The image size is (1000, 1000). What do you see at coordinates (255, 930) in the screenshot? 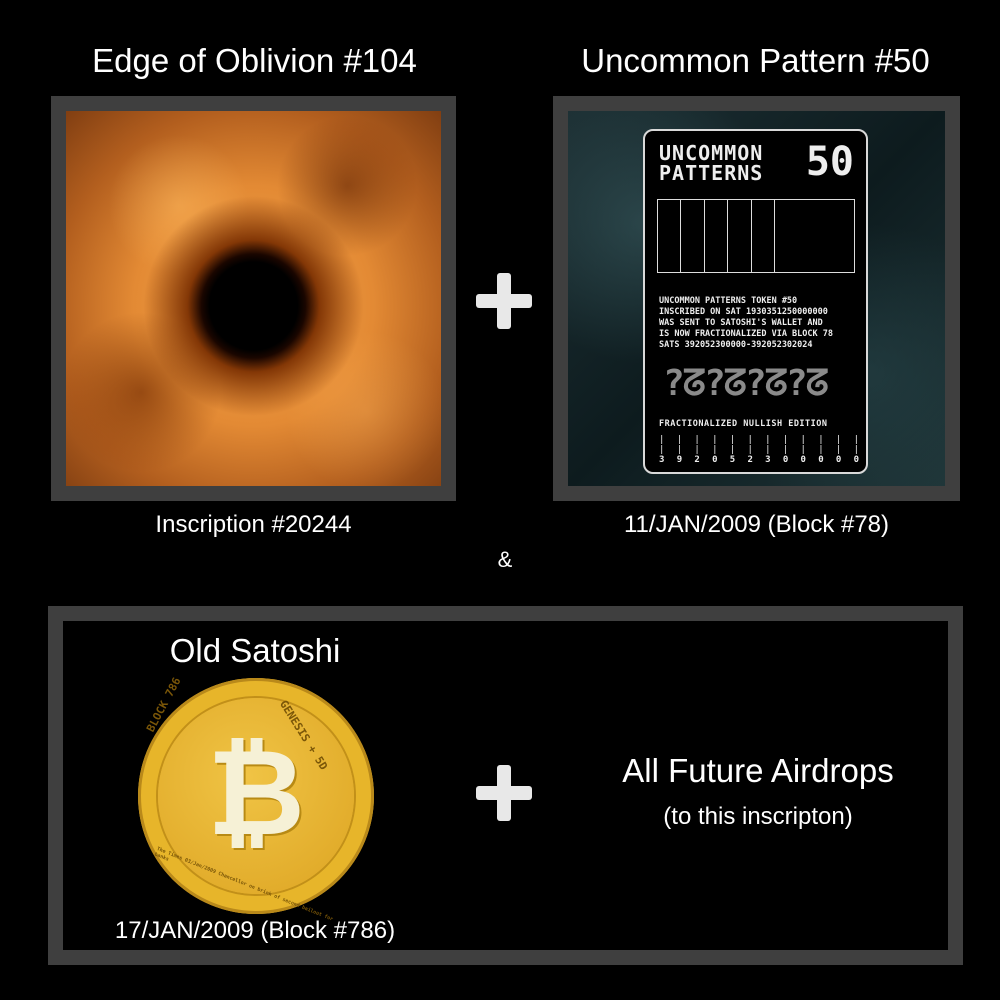
I see `old-satoshi-caption: 17/JAN/2009 (Block #786)` at bounding box center [255, 930].